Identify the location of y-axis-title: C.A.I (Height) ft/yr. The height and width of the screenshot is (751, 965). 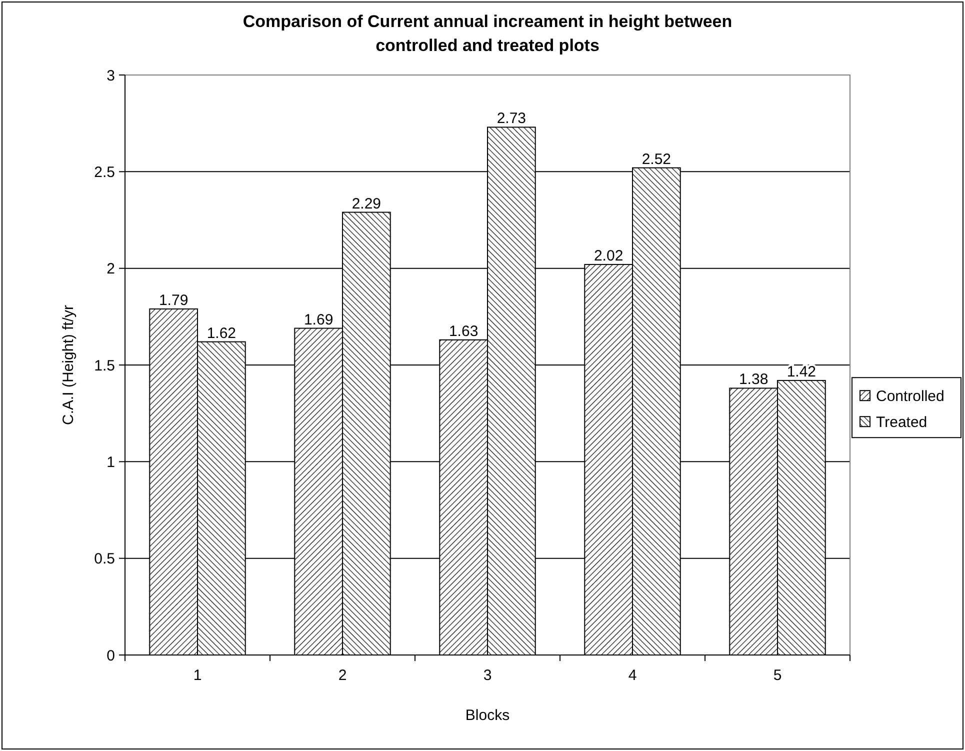
(68, 365).